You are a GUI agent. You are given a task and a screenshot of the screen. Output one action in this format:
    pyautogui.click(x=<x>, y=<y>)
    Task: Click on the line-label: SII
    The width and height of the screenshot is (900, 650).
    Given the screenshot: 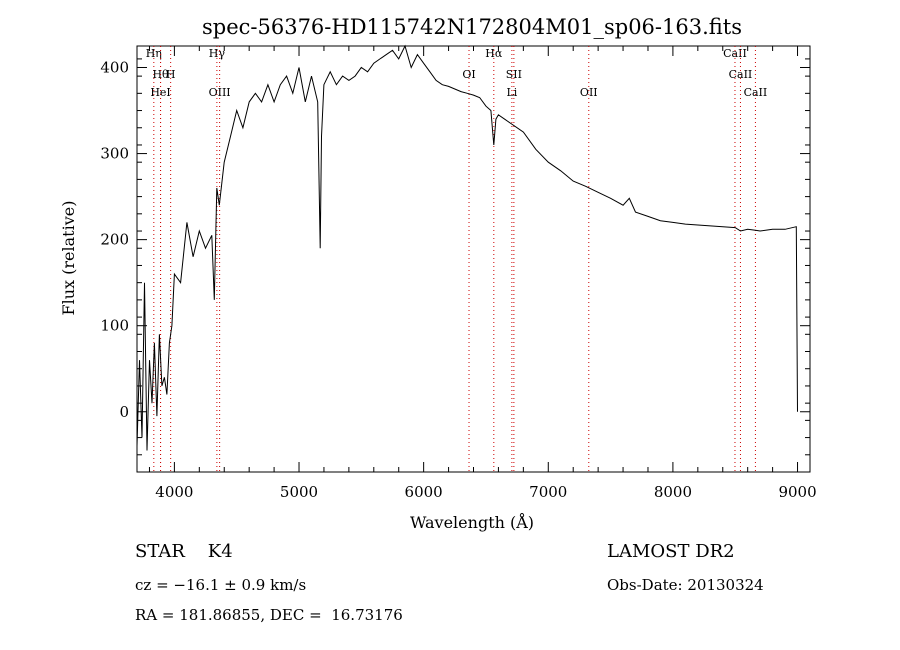 What is the action you would take?
    pyautogui.click(x=514, y=74)
    